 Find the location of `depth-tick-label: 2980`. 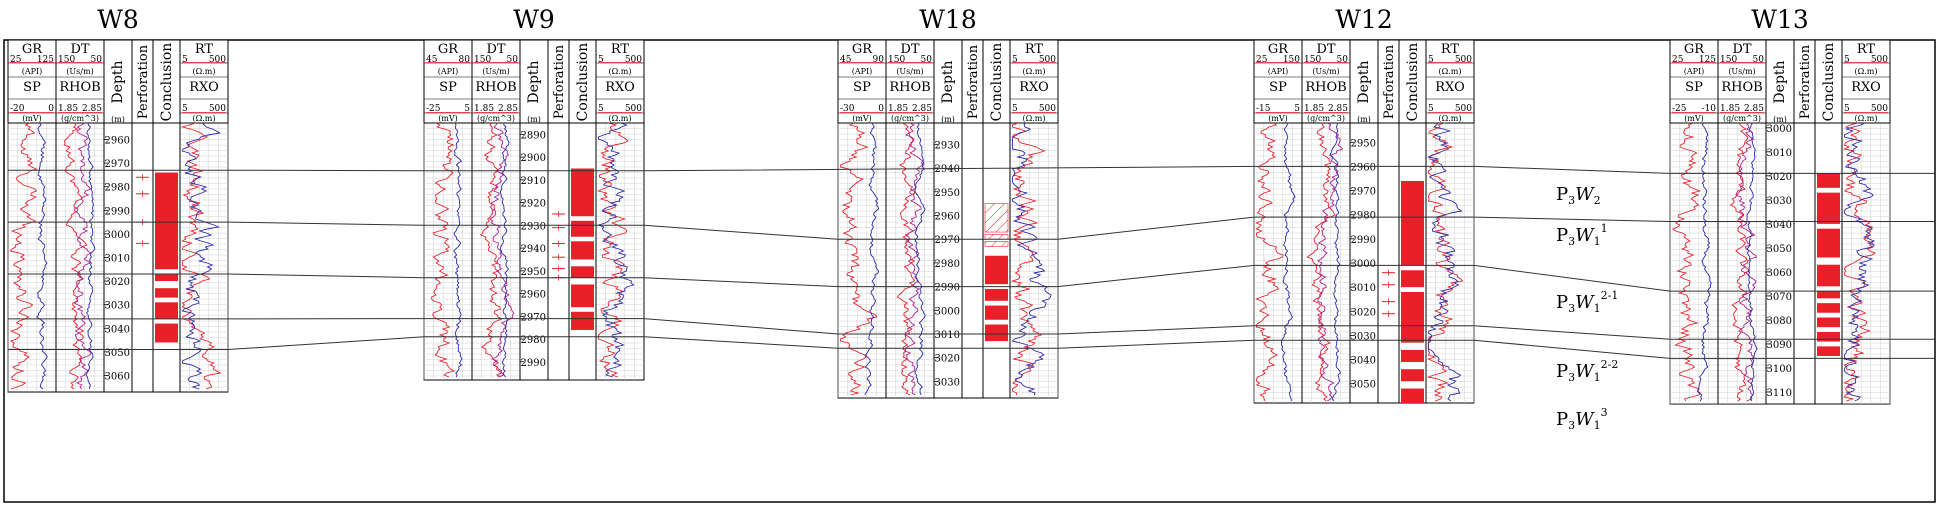

depth-tick-label: 2980 is located at coordinates (117, 188).